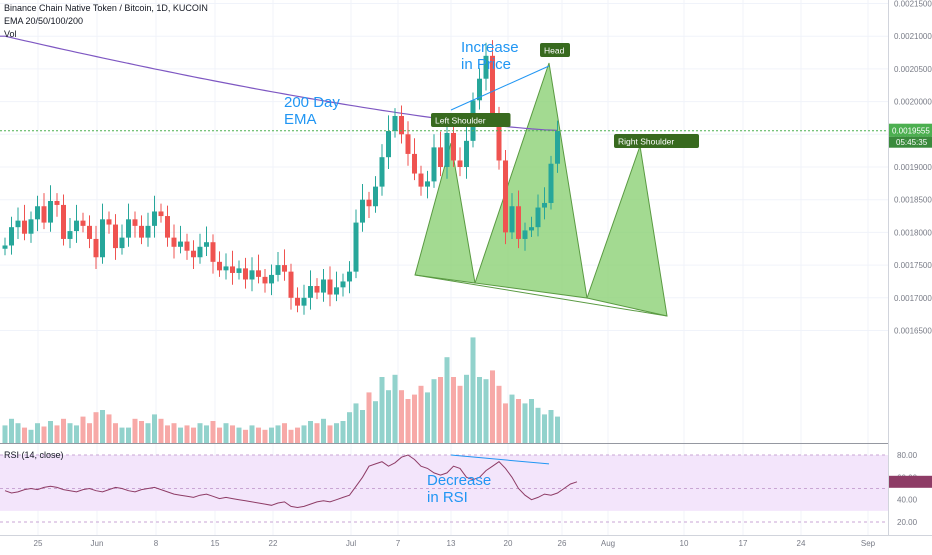  What do you see at coordinates (913, 331) in the screenshot?
I see `price-axis-label: 0.0016500` at bounding box center [913, 331].